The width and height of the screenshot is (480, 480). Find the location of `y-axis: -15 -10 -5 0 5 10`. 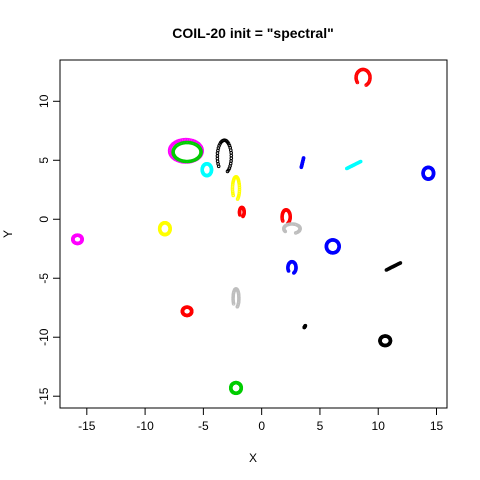

y-axis: -15 -10 -5 0 5 10 is located at coordinates (49, 249).